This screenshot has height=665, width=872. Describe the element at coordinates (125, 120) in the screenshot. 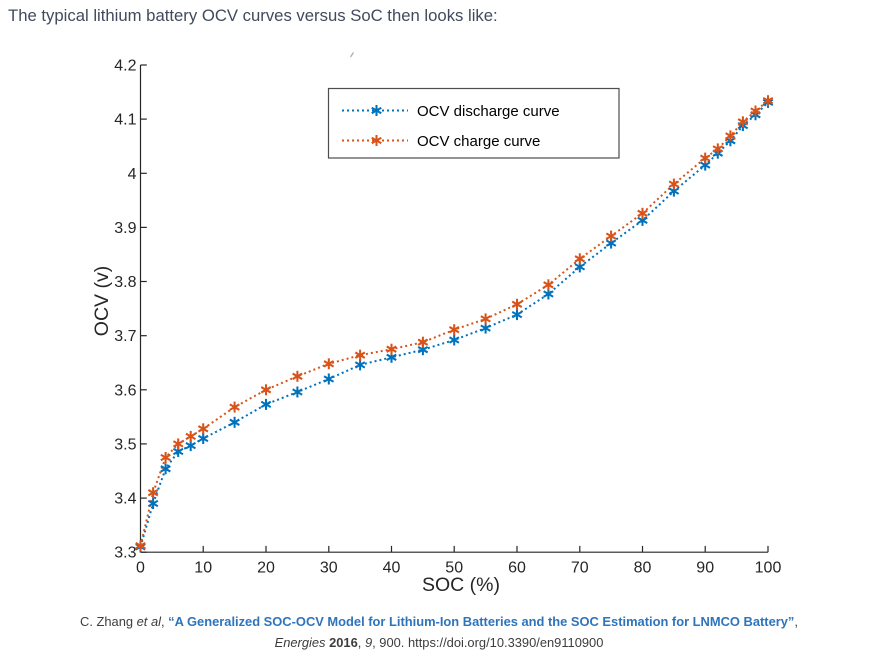

I see `svg-text: 4.1` at that location.